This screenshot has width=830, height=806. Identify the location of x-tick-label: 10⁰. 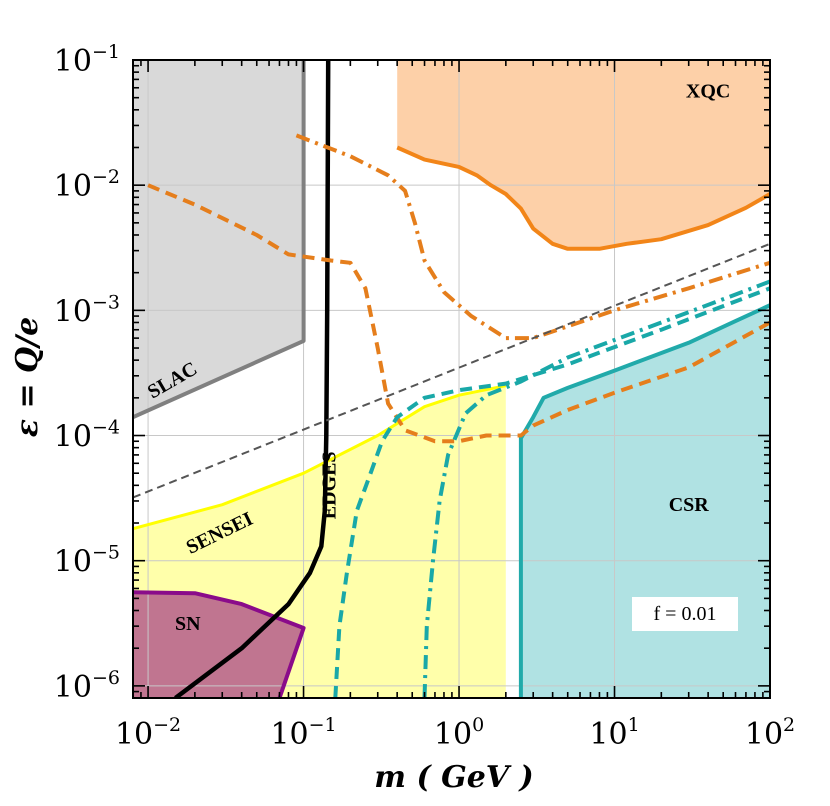
(459, 733).